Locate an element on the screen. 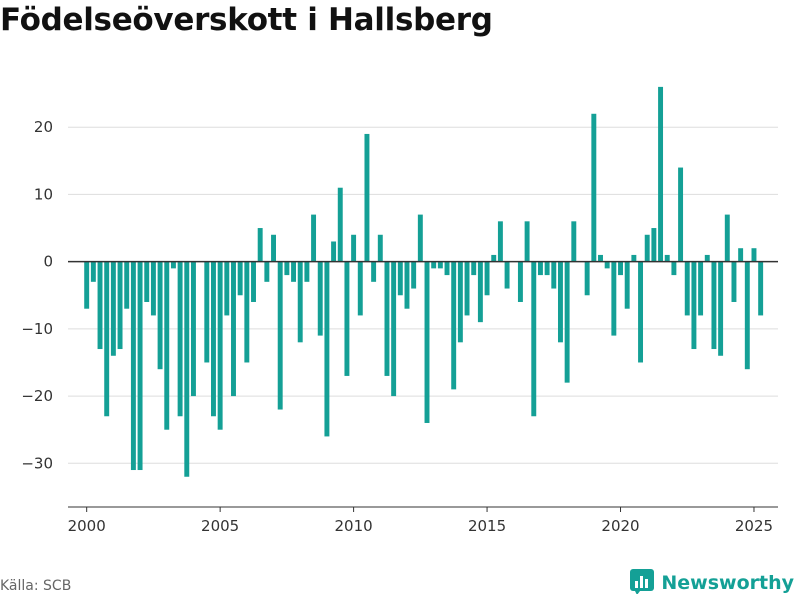 The image size is (800, 600). y-tick-label: 0 is located at coordinates (48, 262).